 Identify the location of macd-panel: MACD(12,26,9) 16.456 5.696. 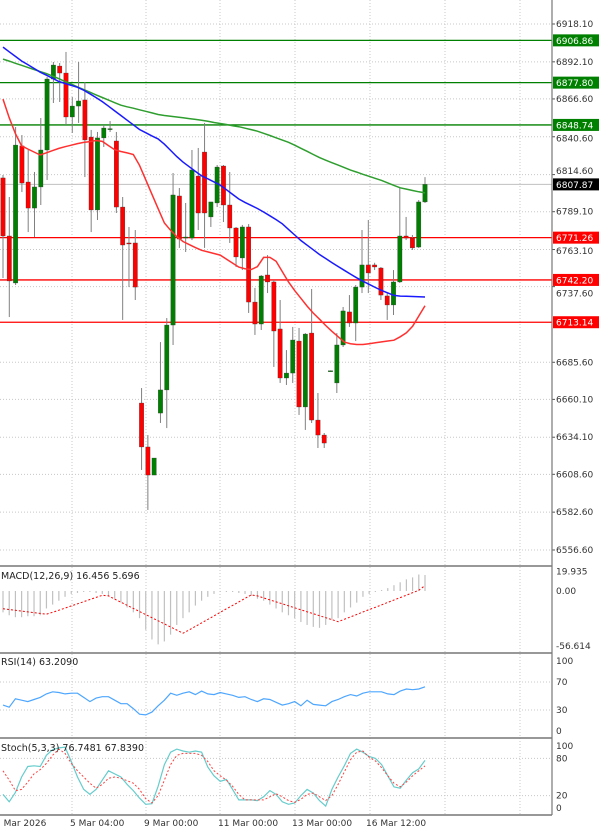
(213, 608).